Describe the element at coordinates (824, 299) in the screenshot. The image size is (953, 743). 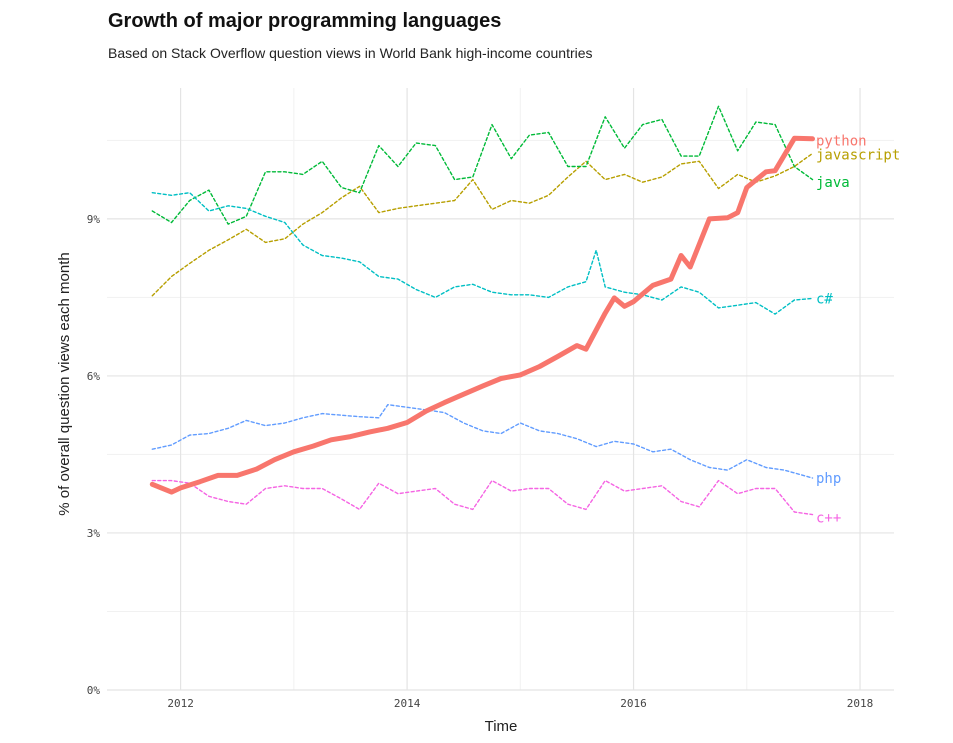
I see `series-label: c#` at that location.